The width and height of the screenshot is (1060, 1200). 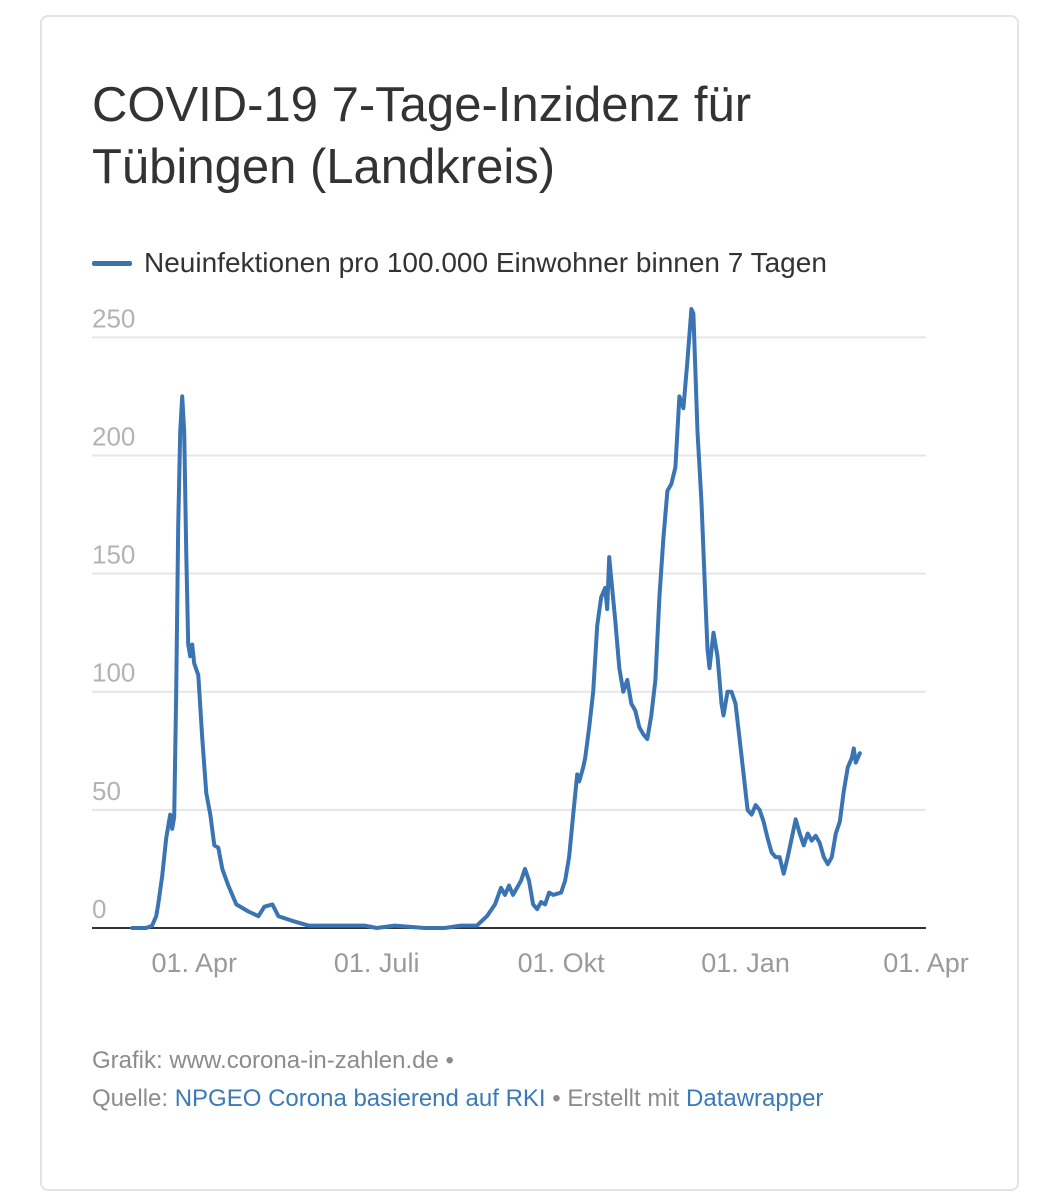 I want to click on y-tick-label-0: 0, so click(x=99, y=909).